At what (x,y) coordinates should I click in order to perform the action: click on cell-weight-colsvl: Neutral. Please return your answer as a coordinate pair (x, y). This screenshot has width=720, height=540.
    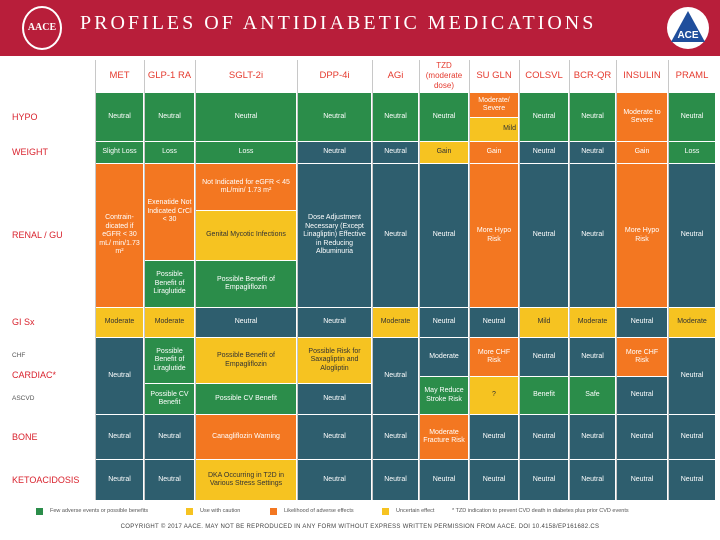
    Looking at the image, I should click on (544, 152).